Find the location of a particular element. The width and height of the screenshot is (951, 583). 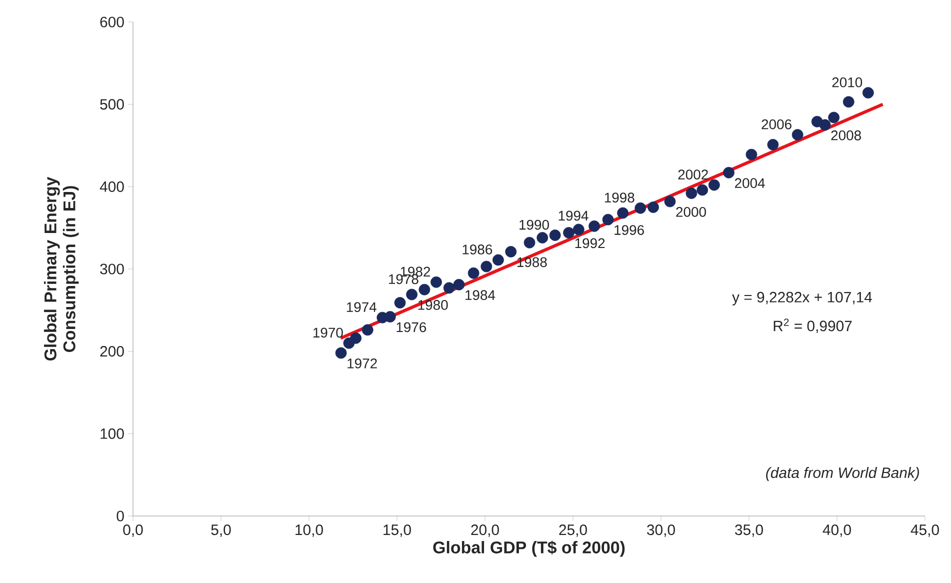

annotation: 1986 is located at coordinates (477, 249).